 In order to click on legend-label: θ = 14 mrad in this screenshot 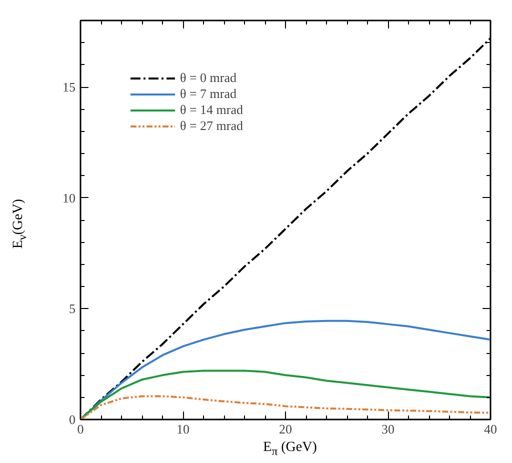, I will do `click(212, 110)`.